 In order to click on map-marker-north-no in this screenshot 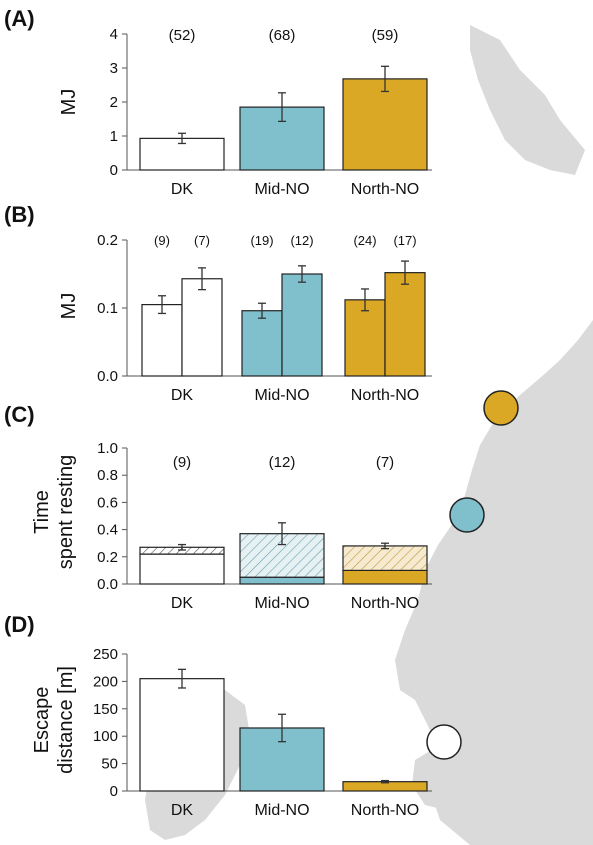, I will do `click(501, 408)`.